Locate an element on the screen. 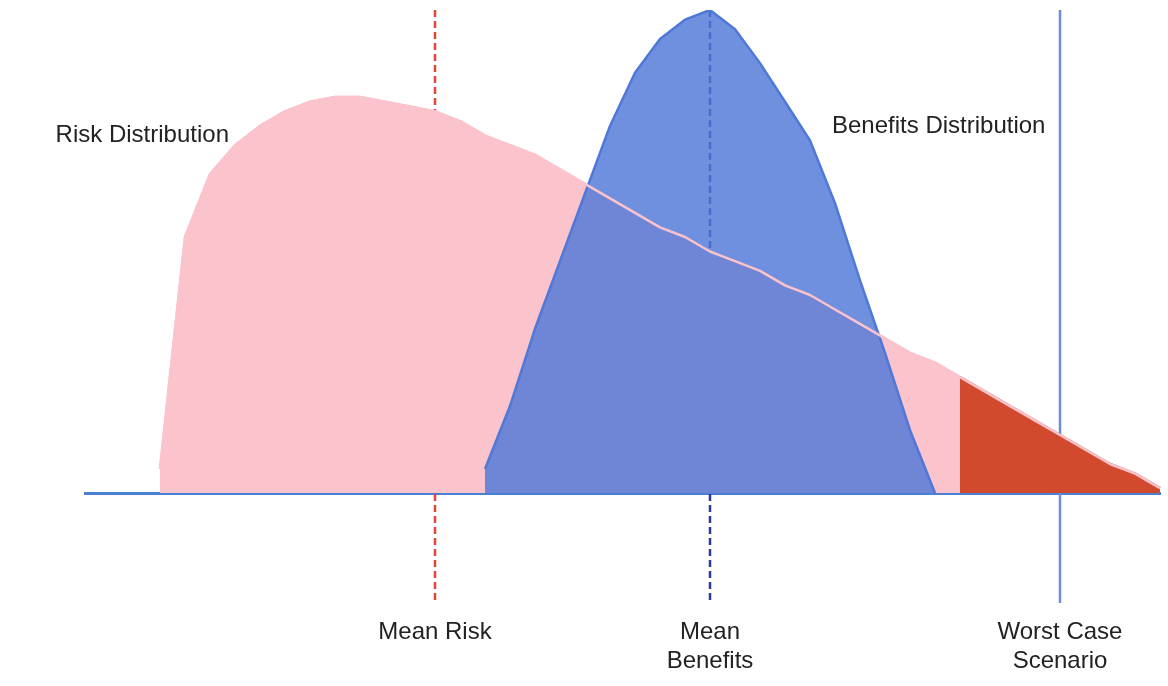  x-tick-label: Mean Benefits is located at coordinates (710, 645).